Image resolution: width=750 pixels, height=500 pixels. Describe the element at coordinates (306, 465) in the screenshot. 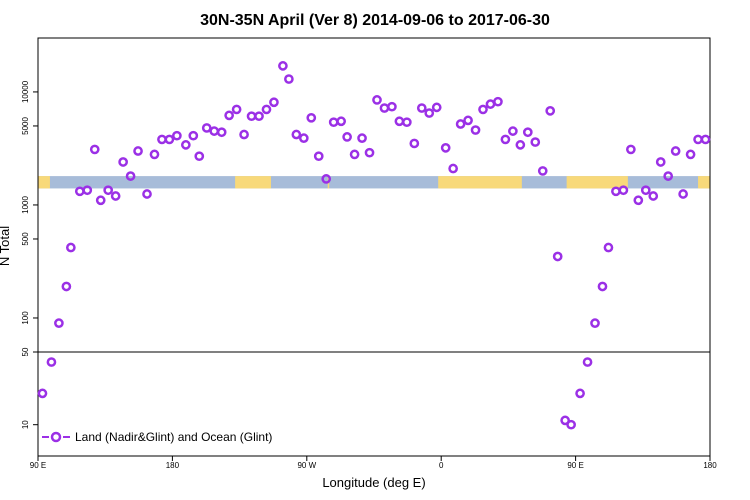

I see `x-tick-label: 90 W` at that location.